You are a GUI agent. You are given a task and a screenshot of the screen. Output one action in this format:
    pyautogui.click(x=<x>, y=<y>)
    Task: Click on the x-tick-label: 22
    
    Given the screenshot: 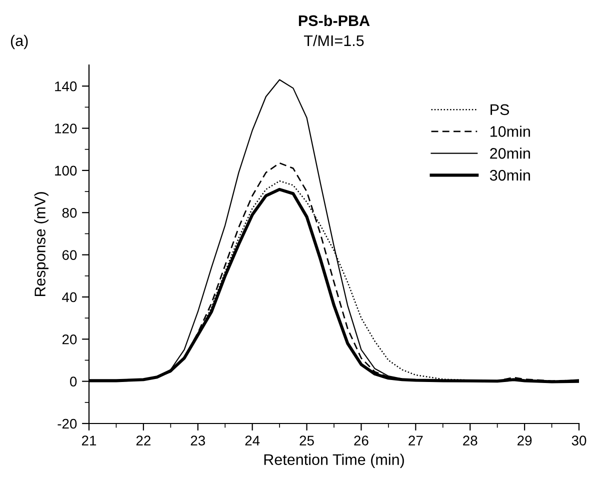 What is the action you would take?
    pyautogui.click(x=143, y=441)
    